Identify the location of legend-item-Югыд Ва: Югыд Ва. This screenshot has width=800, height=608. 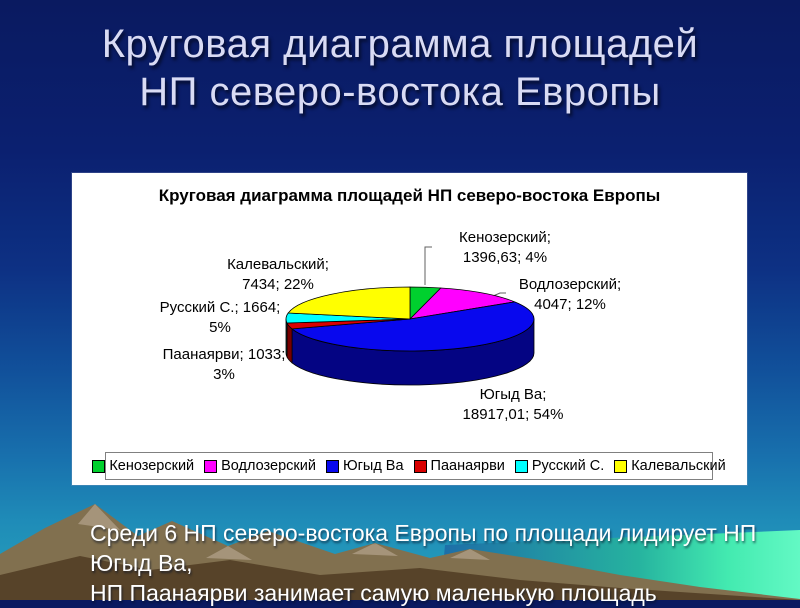
(364, 466).